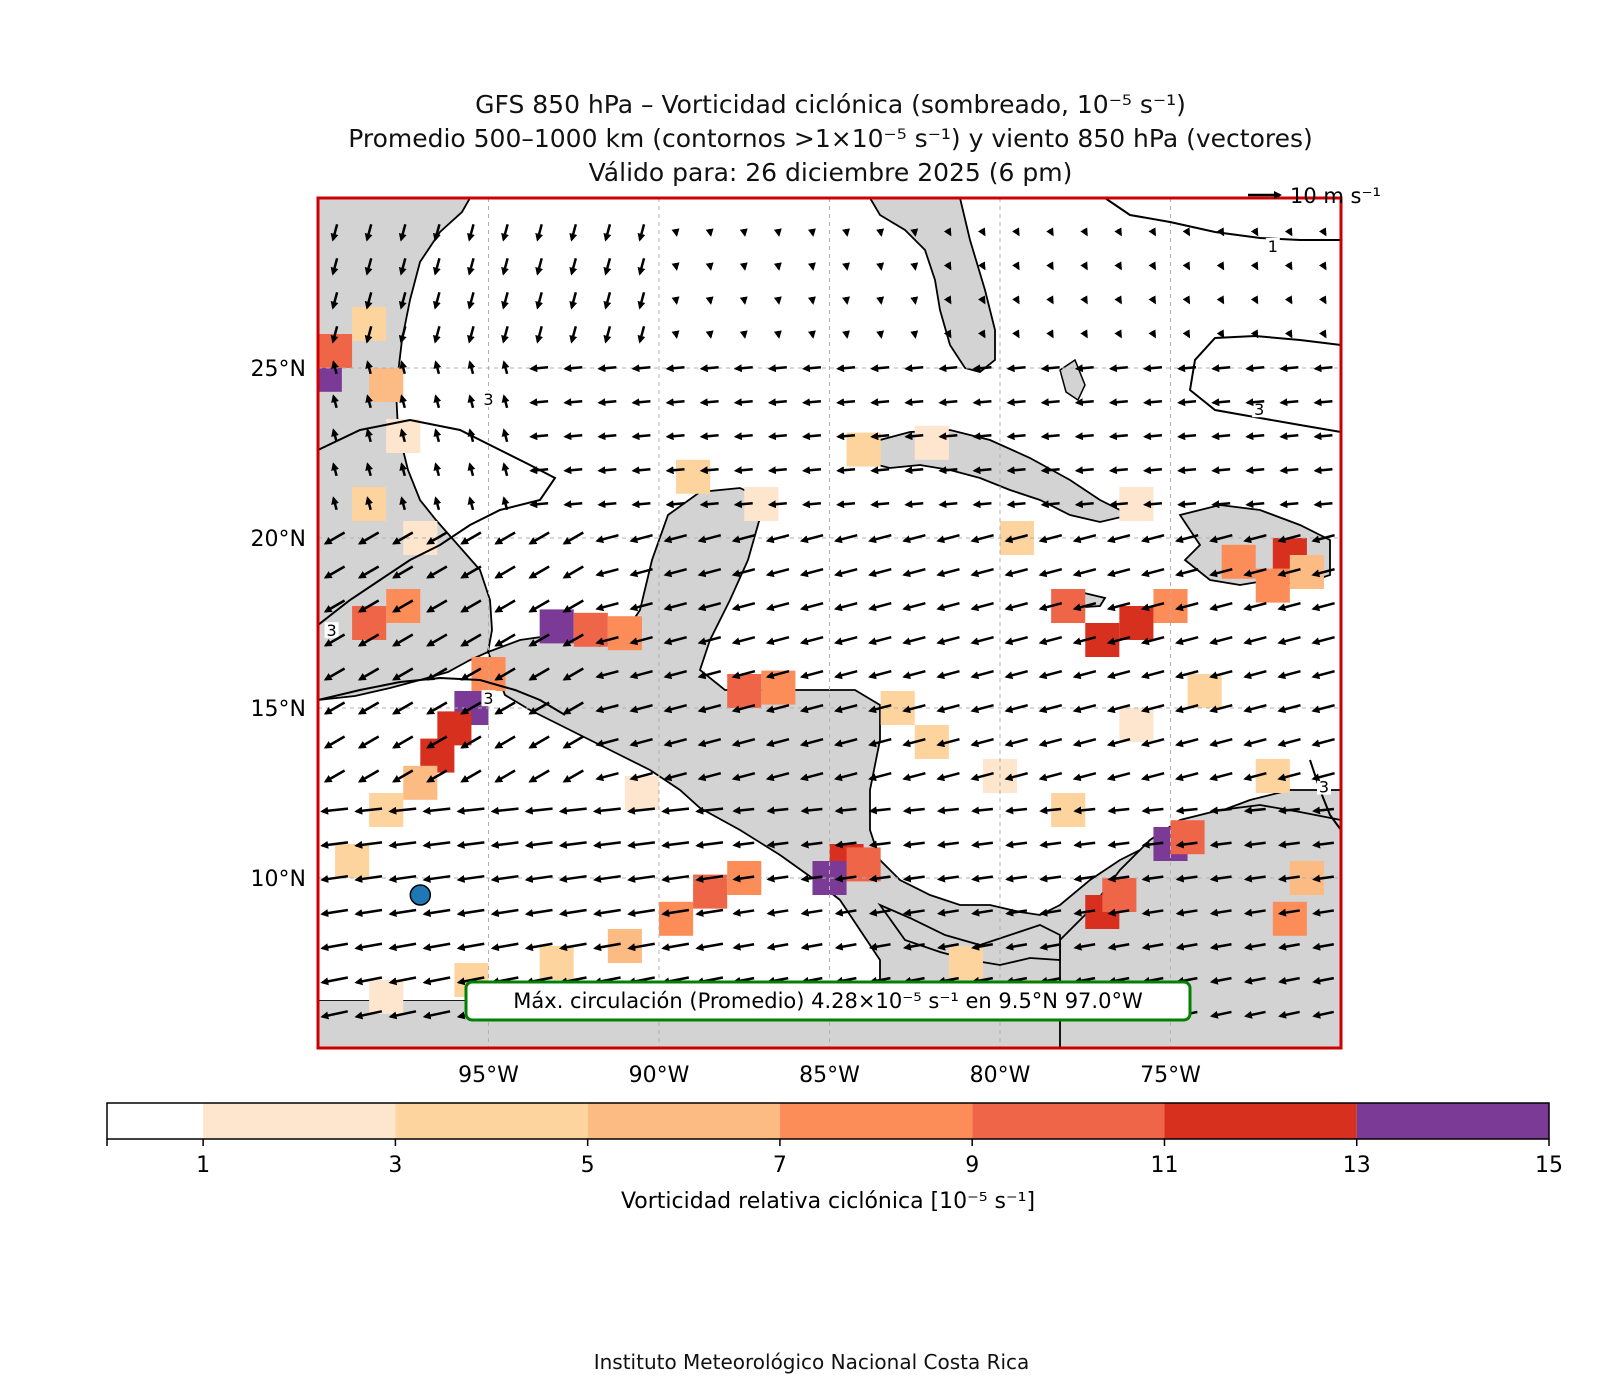  I want to click on colorbar-tick-label: 3, so click(395, 1165).